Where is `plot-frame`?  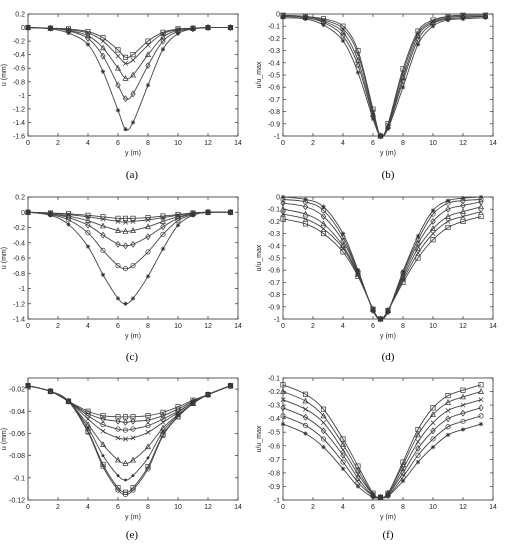 plot-frame is located at coordinates (133, 439).